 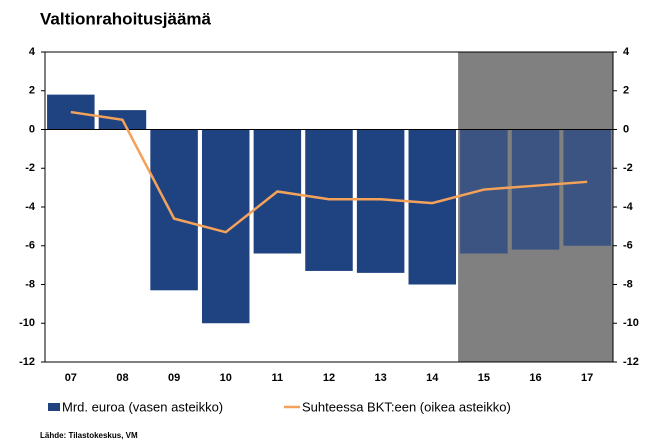 I want to click on source: Lähde: Tilastokeskus, VM, so click(x=89, y=435).